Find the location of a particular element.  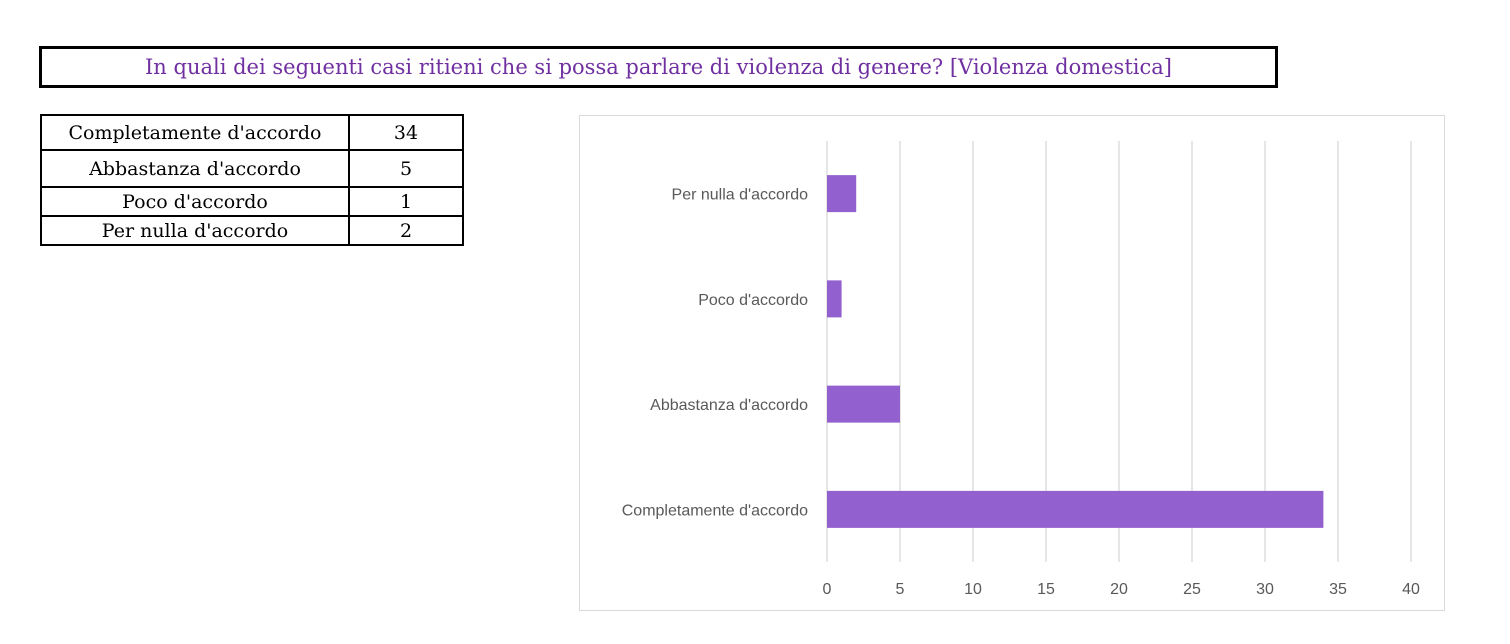

table-row: Completamente d'accordo 34 is located at coordinates (252, 132).